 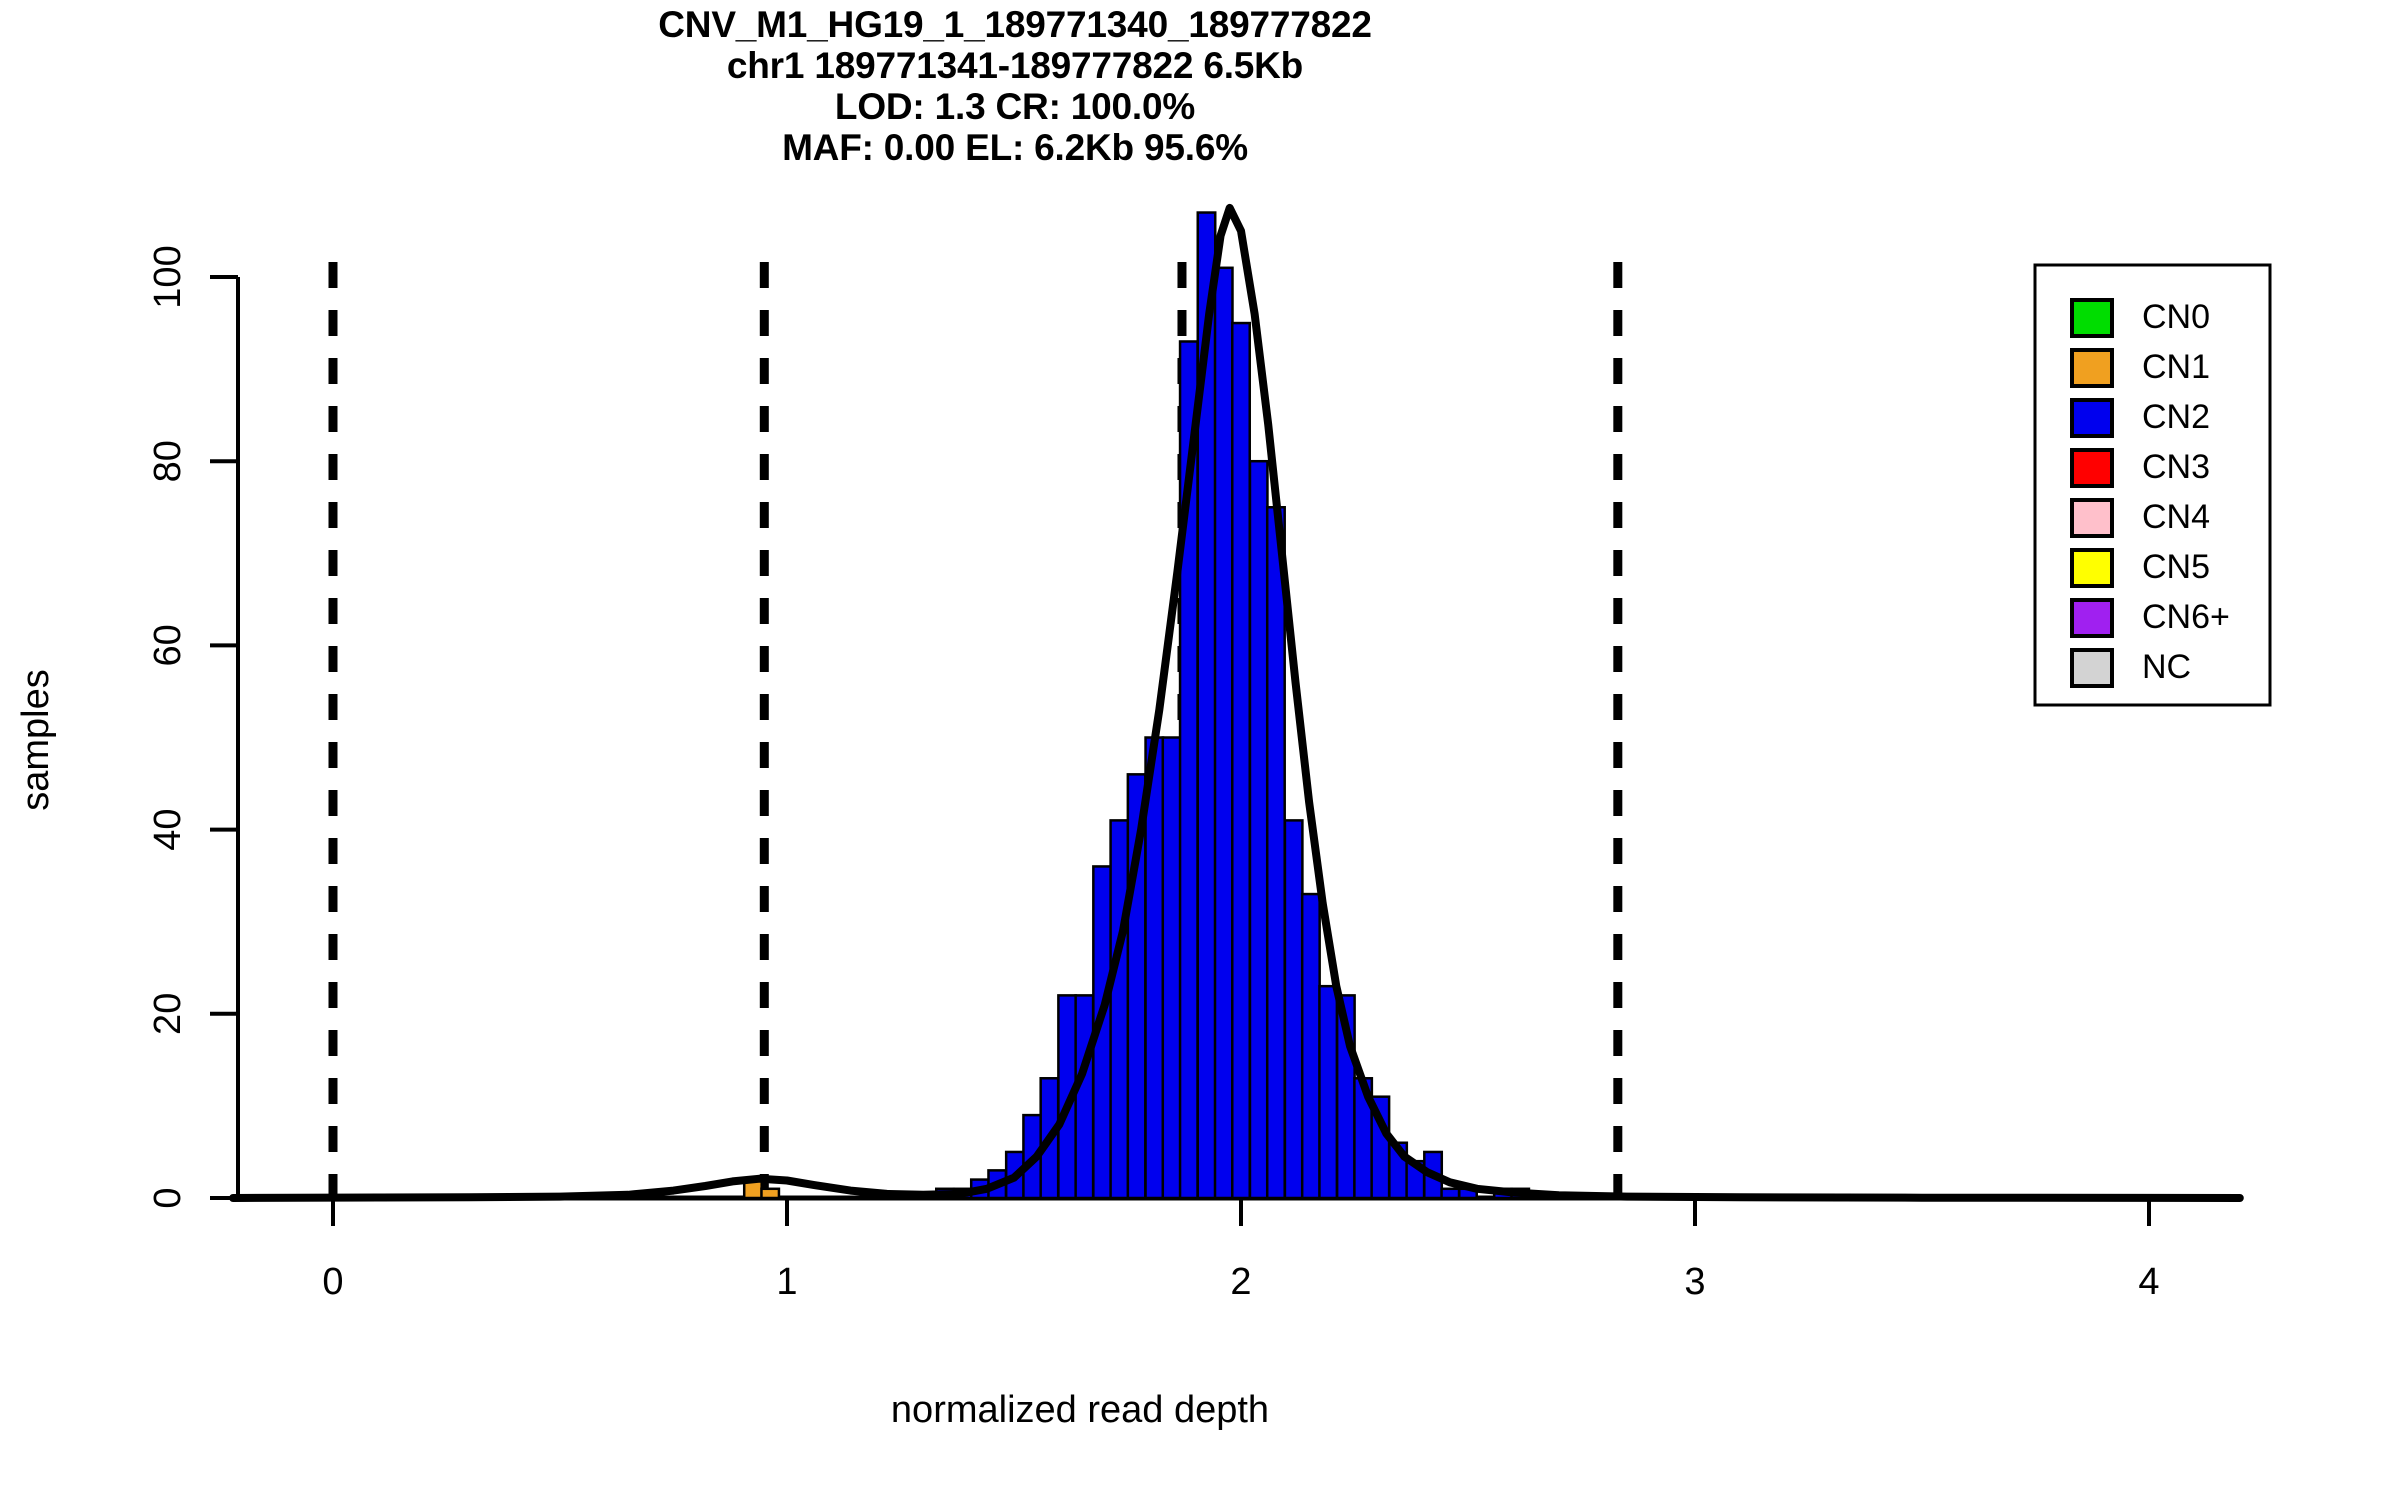 What do you see at coordinates (2148, 1282) in the screenshot?
I see `x-tick-label: 4` at bounding box center [2148, 1282].